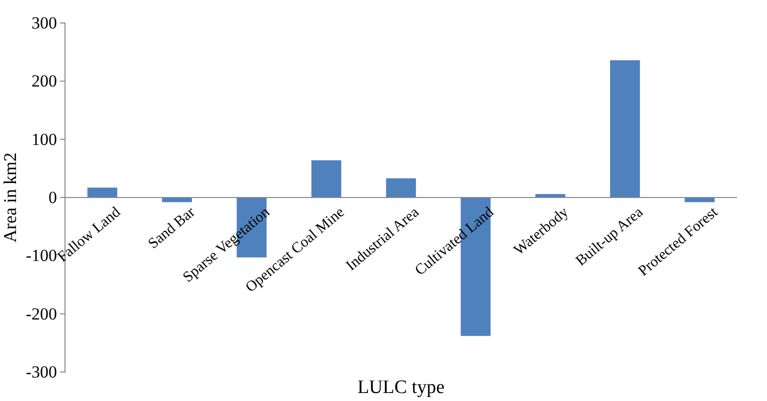 This screenshot has width=767, height=401. I want to click on y-tick-label: 300, so click(44, 22).